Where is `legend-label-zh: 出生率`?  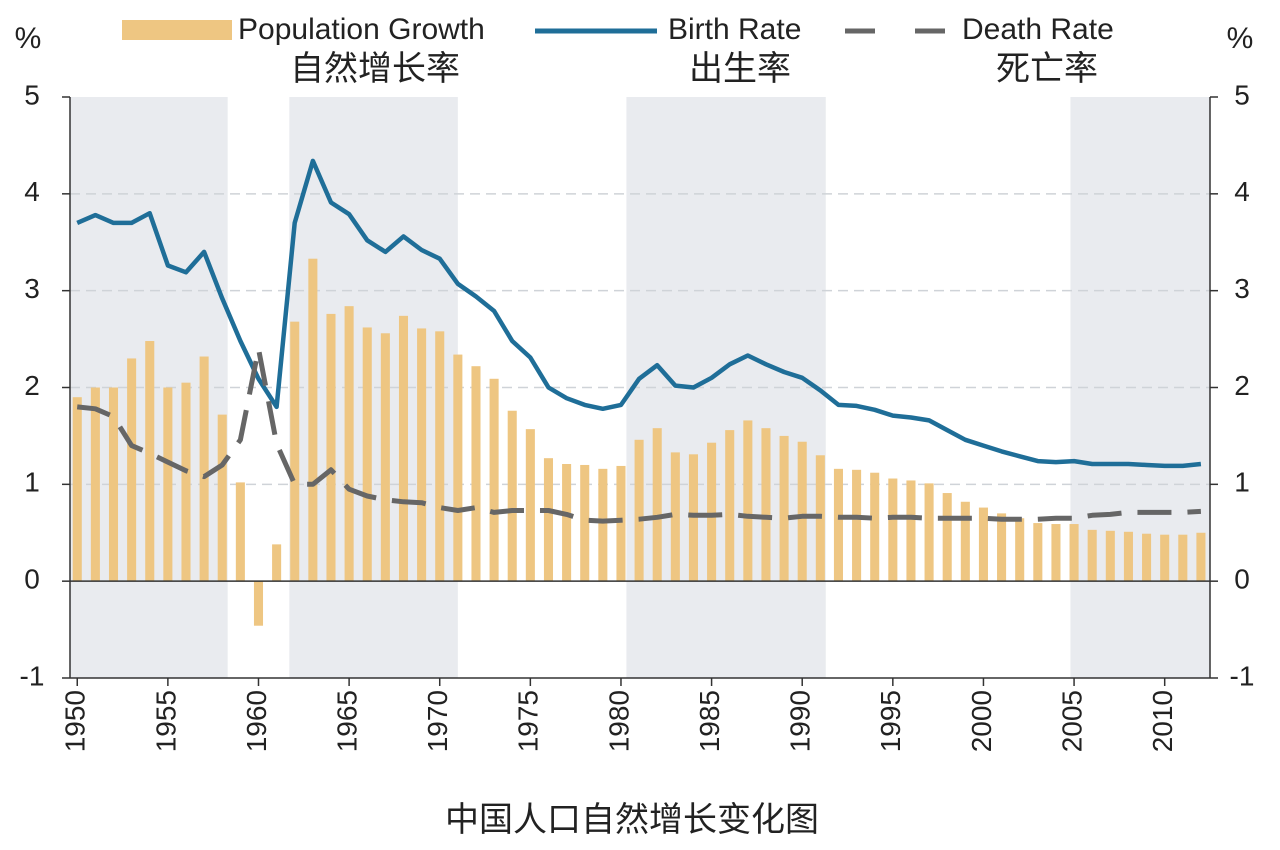
legend-label-zh: 出生率 is located at coordinates (740, 69).